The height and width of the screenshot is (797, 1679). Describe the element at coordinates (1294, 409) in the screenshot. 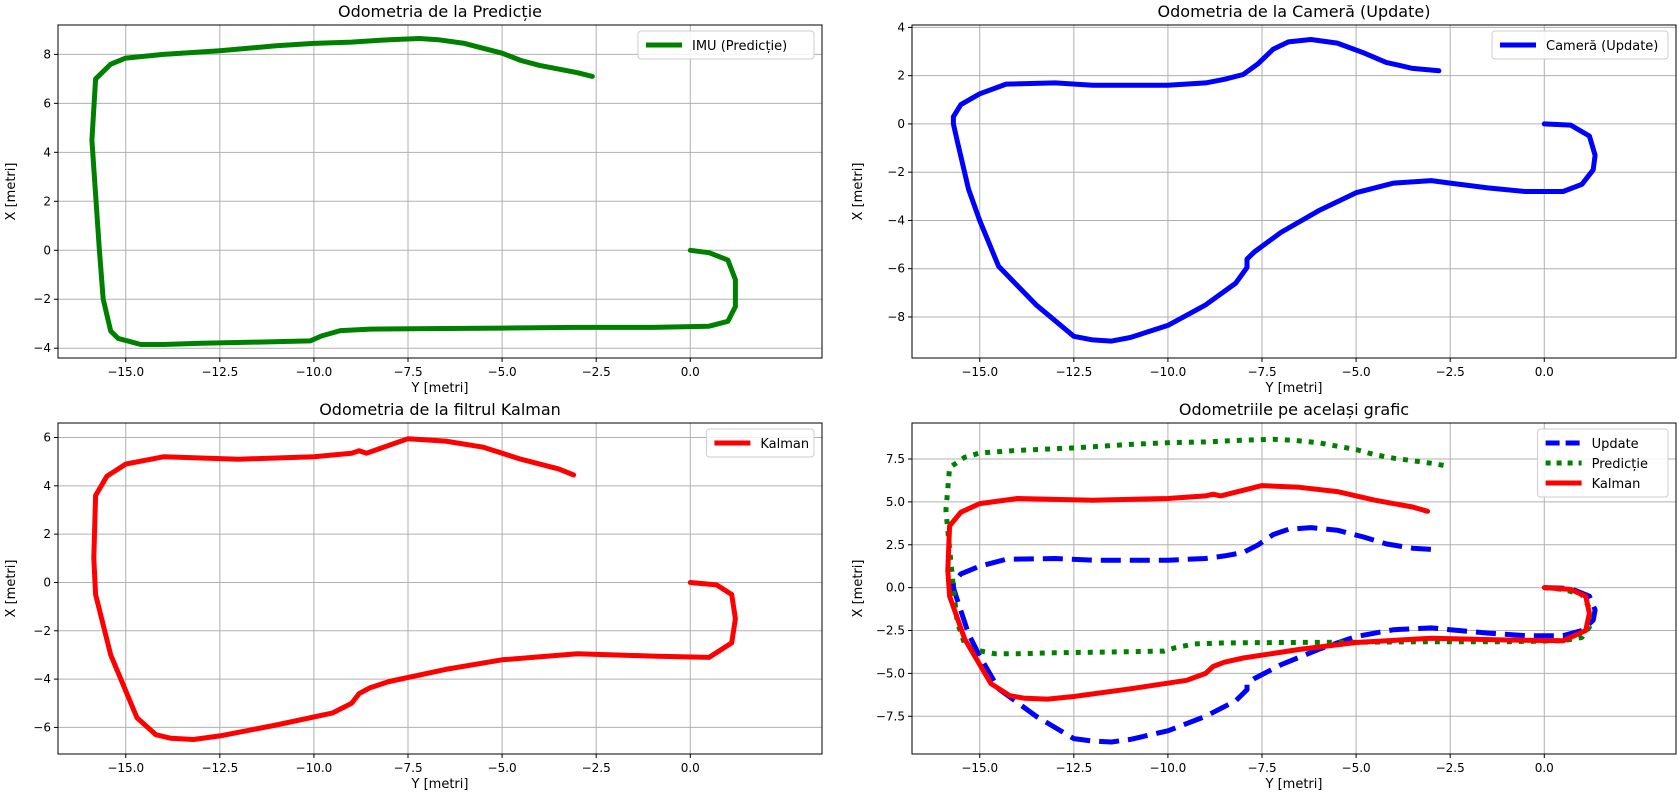

I see `chart-title: Odometriile pe același grafic` at that location.